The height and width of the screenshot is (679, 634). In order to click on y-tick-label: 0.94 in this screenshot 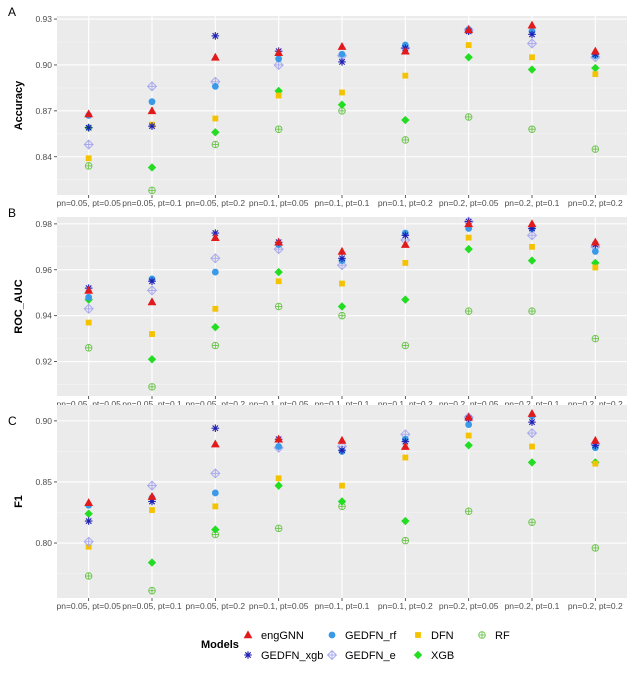, I will do `click(43, 316)`.